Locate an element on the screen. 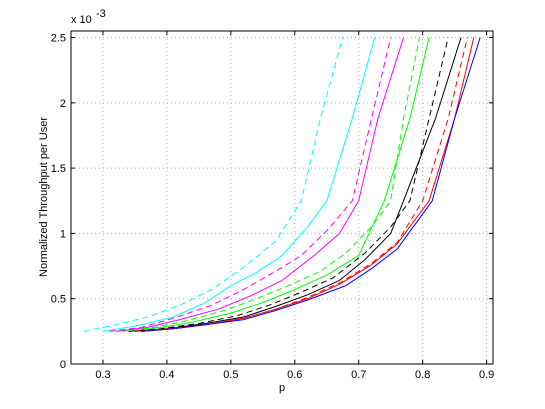 This screenshot has height=409, width=545. x-tick-label: 0.5 is located at coordinates (230, 375).